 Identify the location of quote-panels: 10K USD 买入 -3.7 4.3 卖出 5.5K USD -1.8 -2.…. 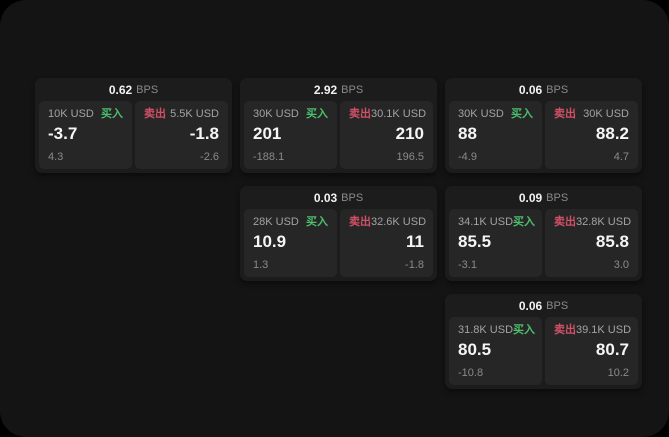
(133, 135).